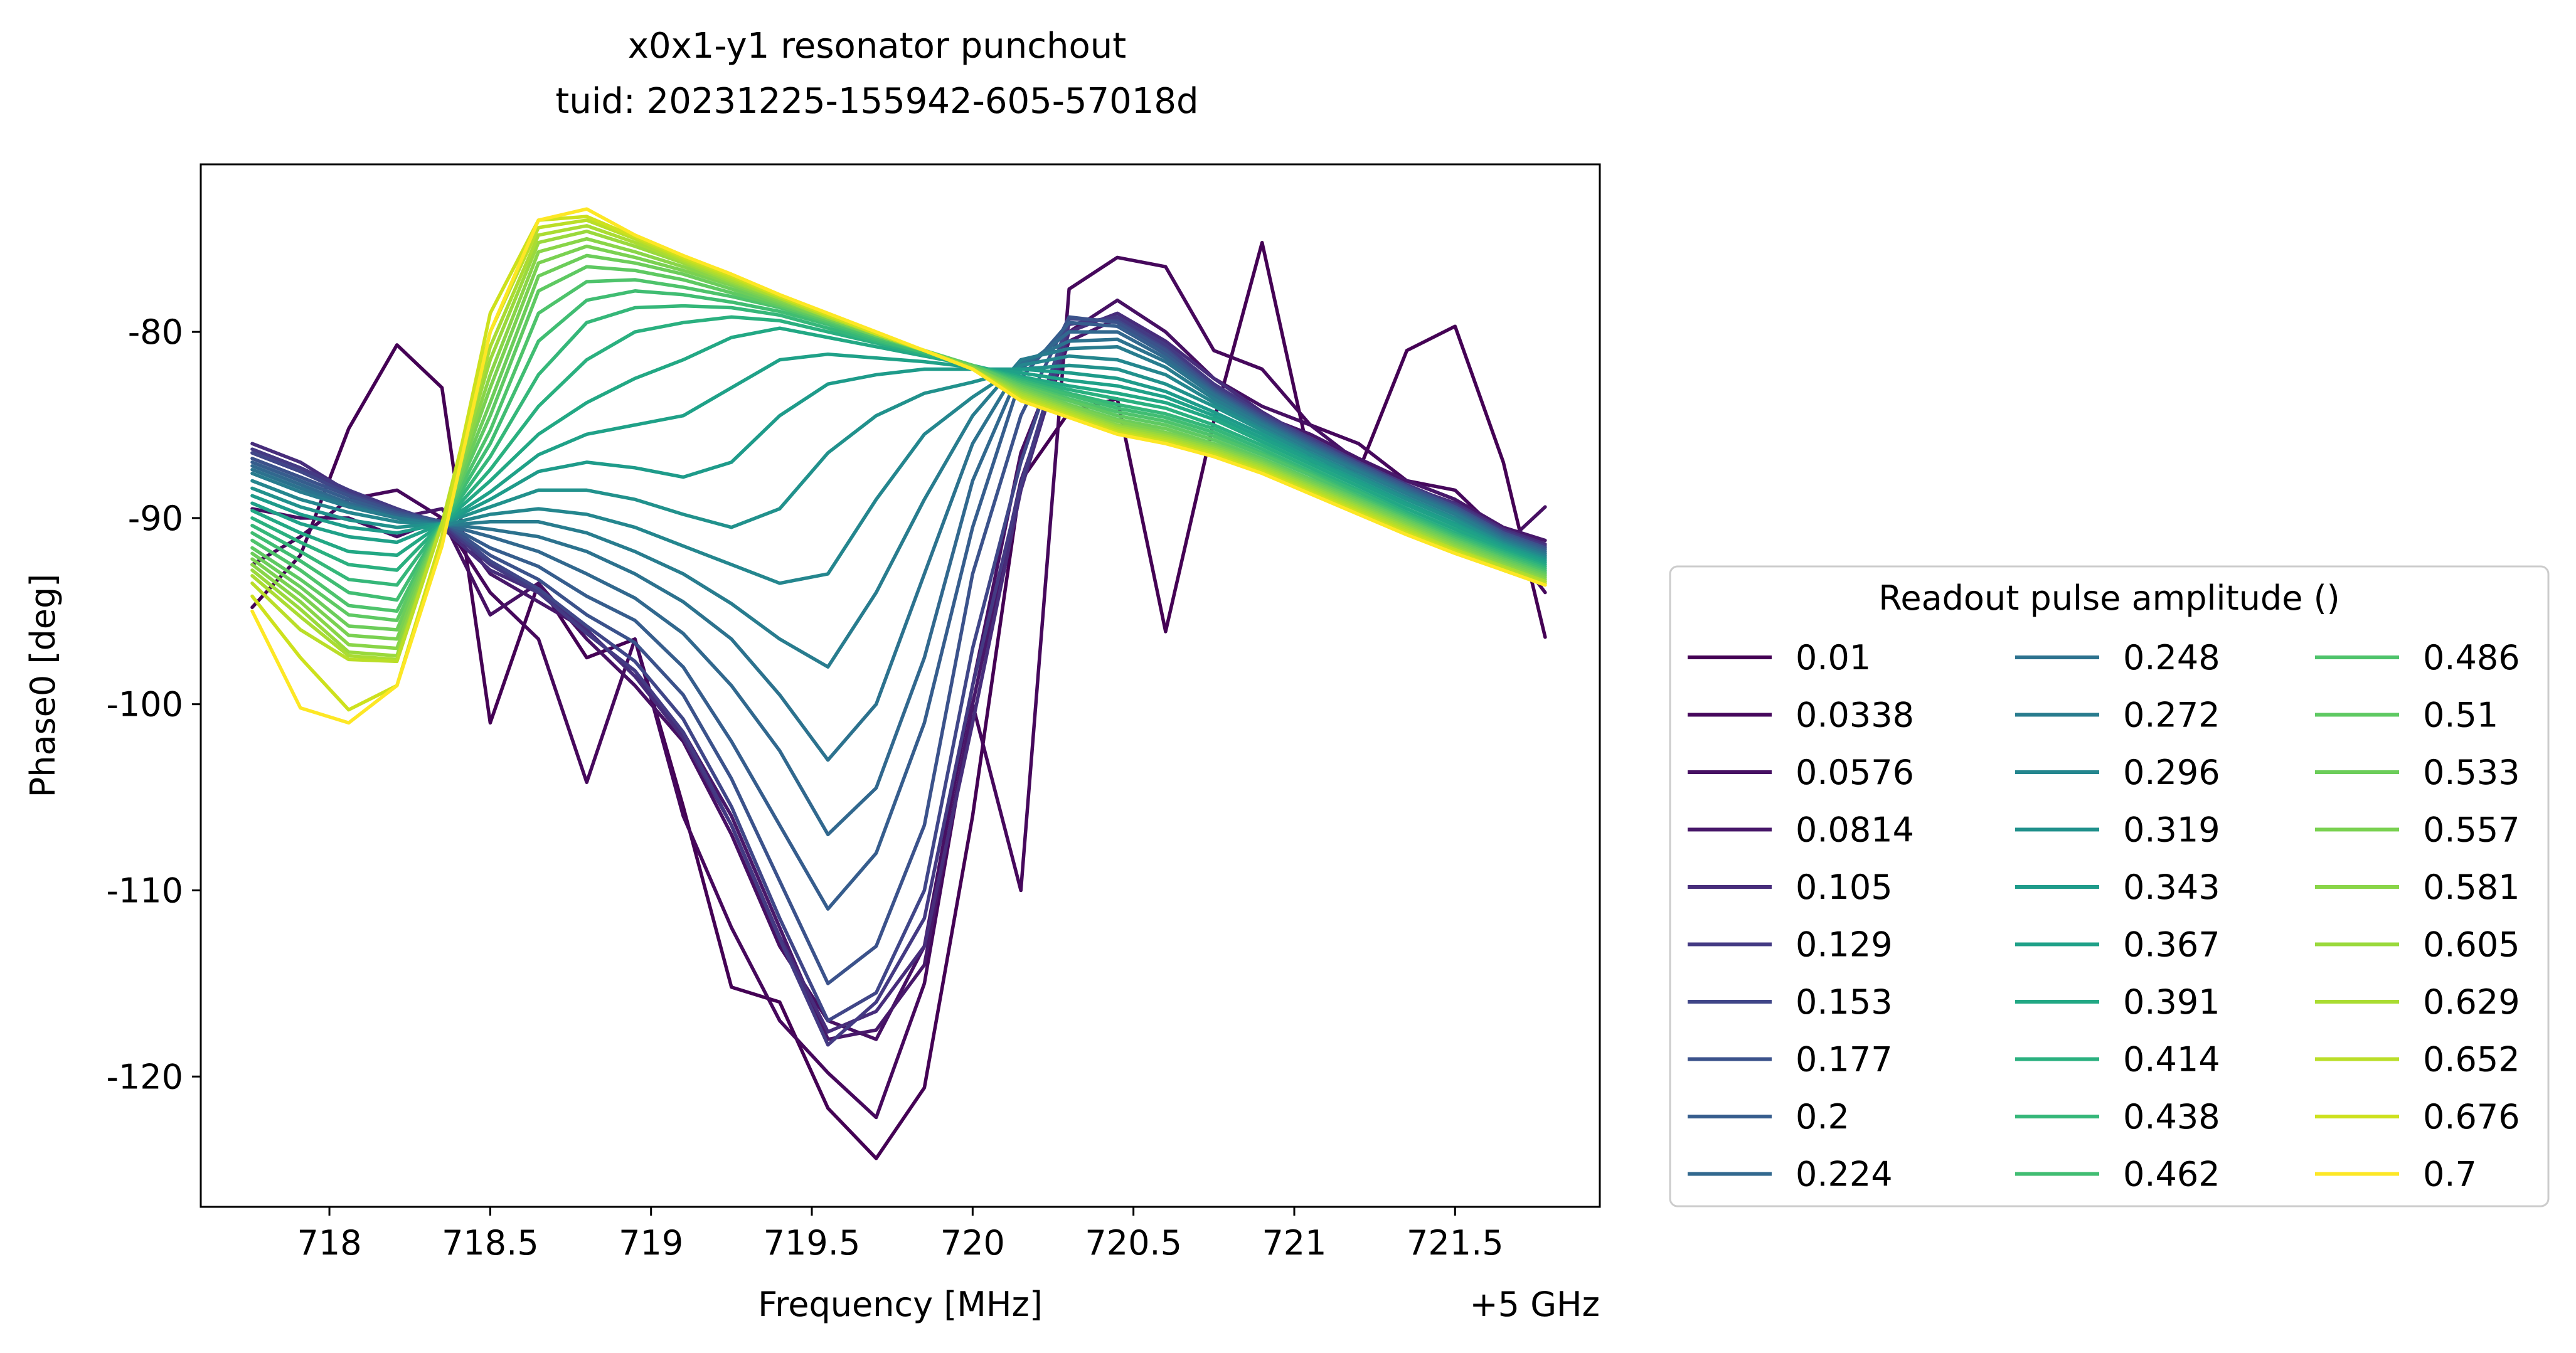 This screenshot has height=1353, width=2576. I want to click on y-tick-label: -110, so click(144, 890).